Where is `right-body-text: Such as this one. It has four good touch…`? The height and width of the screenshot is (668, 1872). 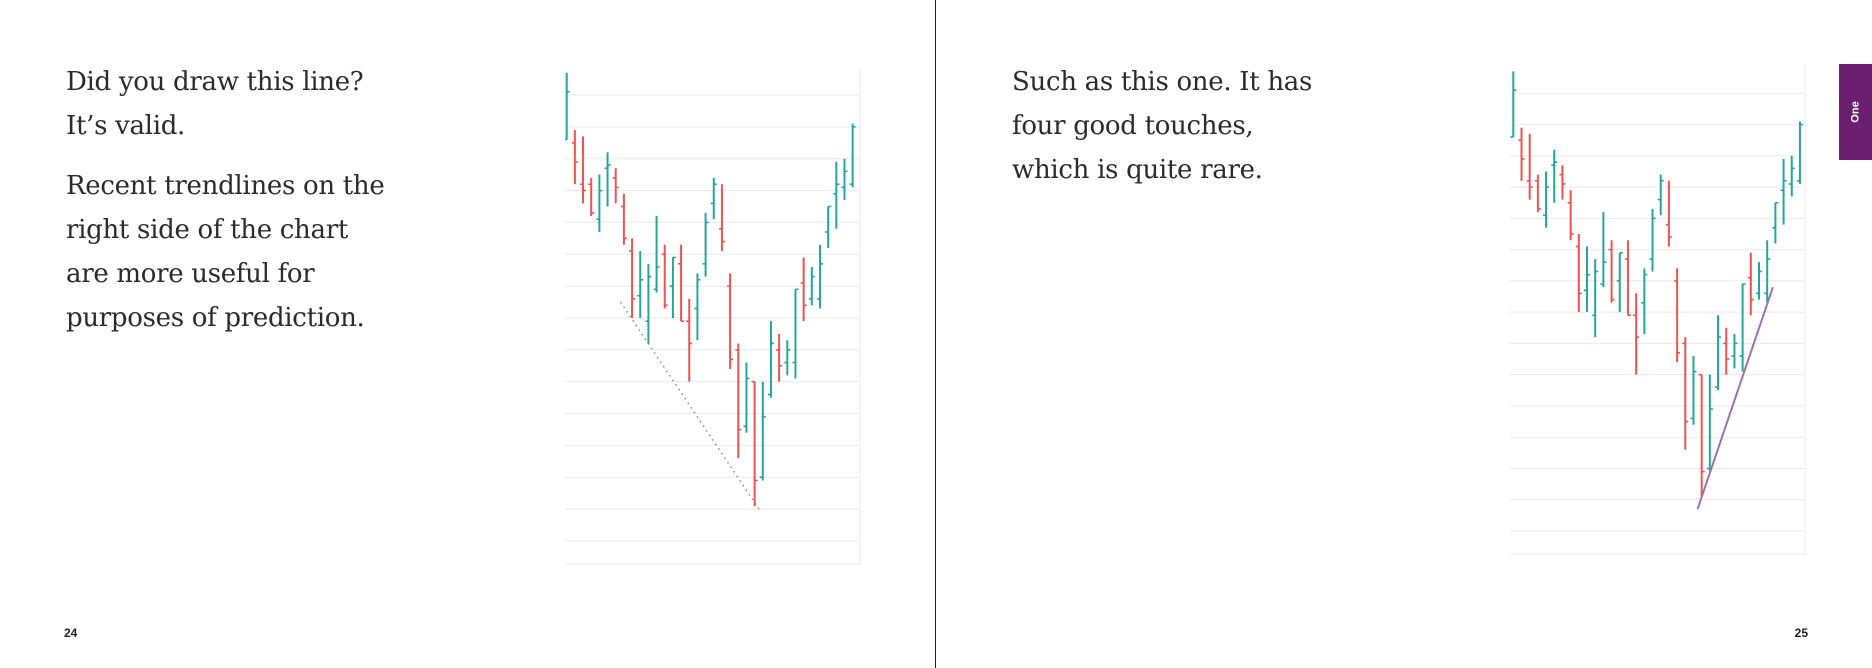
right-body-text: Such as this one. It has four good touch… is located at coordinates (1202, 134).